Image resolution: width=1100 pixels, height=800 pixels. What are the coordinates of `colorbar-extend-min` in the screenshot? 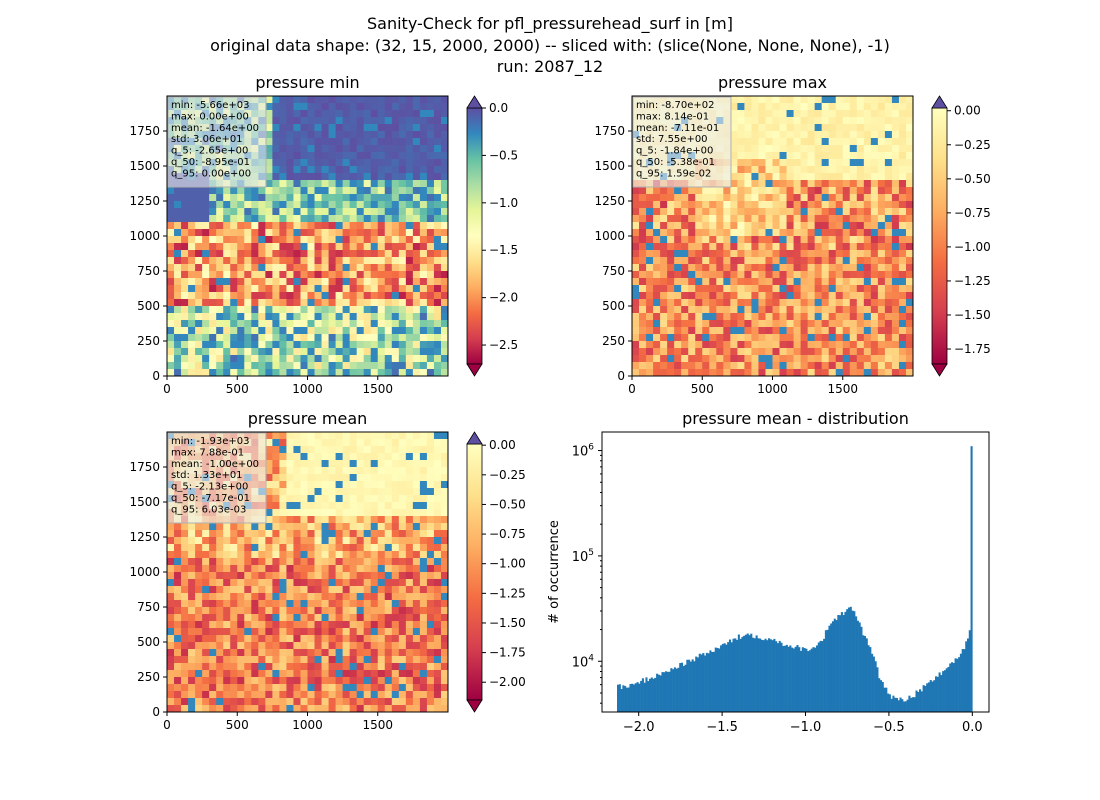 It's located at (939, 370).